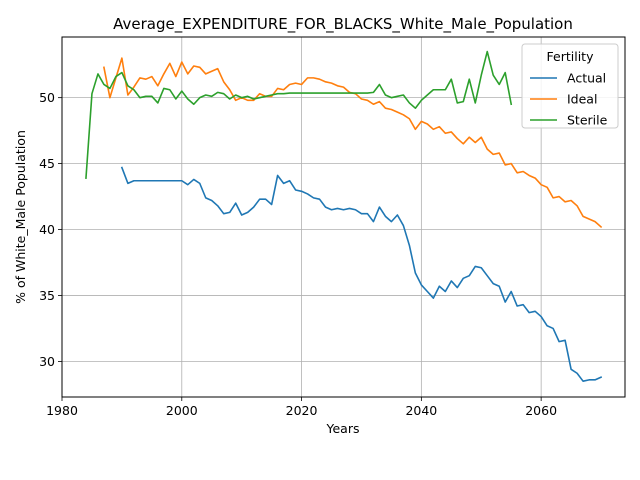  What do you see at coordinates (47, 295) in the screenshot?
I see `y-tick-label: 35` at bounding box center [47, 295].